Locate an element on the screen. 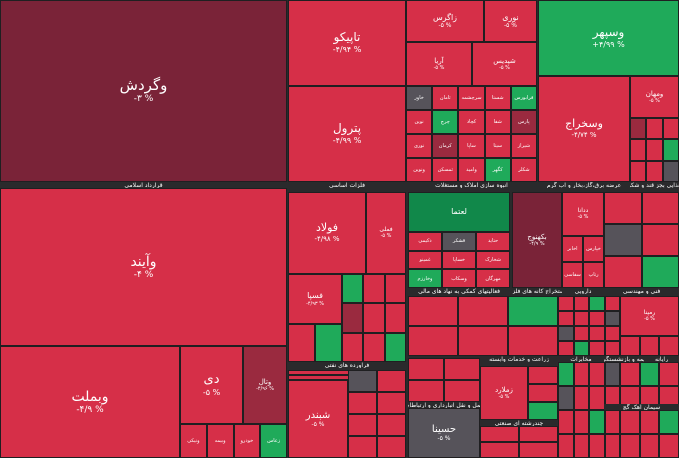 The height and width of the screenshot is (458, 679). small-tile: چرچ is located at coordinates (445, 122).